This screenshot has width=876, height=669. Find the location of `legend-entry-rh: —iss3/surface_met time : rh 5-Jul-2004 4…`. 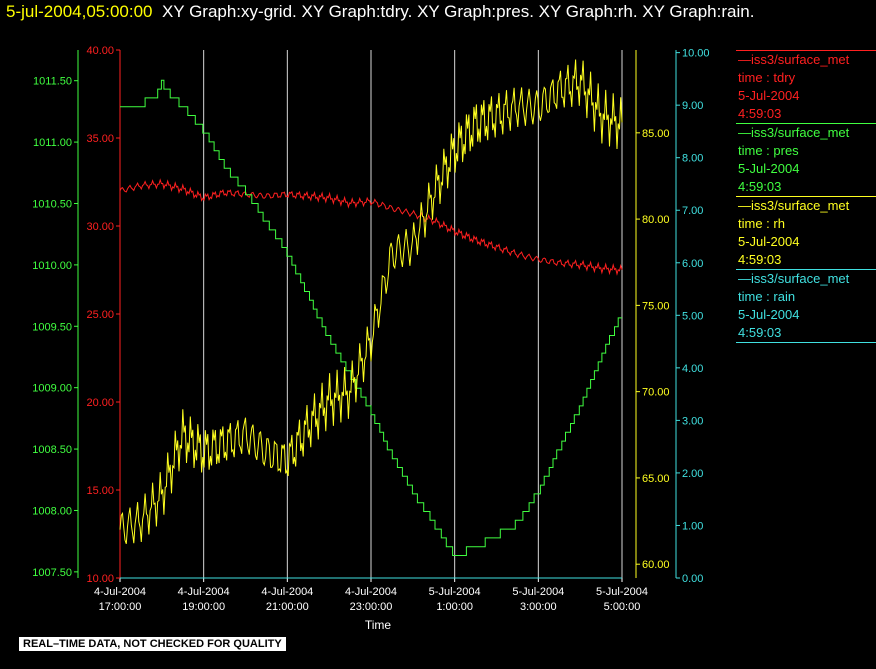

legend-entry-rh: —iss3/surface_met time : rh 5-Jul-2004 4… is located at coordinates (806, 232).